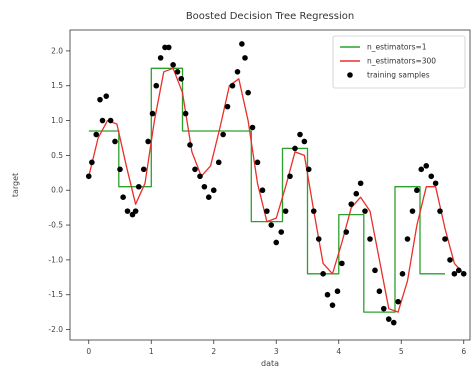 This screenshot has width=474, height=368. Describe the element at coordinates (270, 16) in the screenshot. I see `chart-title: Boosted Decision Tree Regression` at that location.